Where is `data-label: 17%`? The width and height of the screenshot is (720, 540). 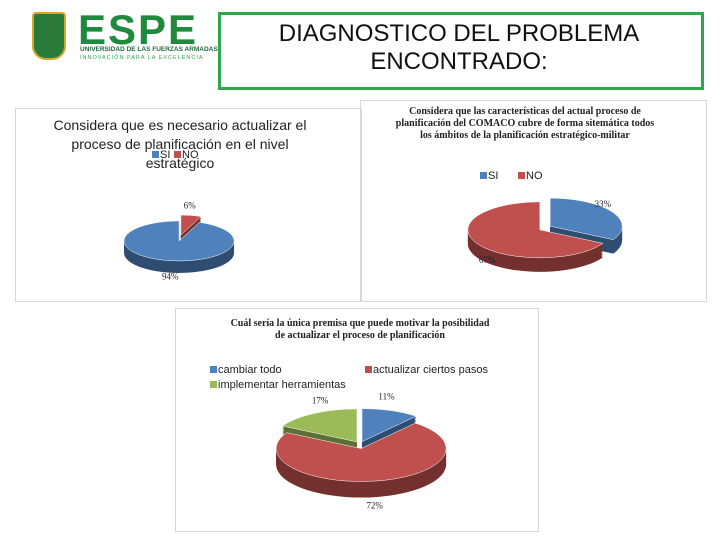
data-label: 17% is located at coordinates (320, 401).